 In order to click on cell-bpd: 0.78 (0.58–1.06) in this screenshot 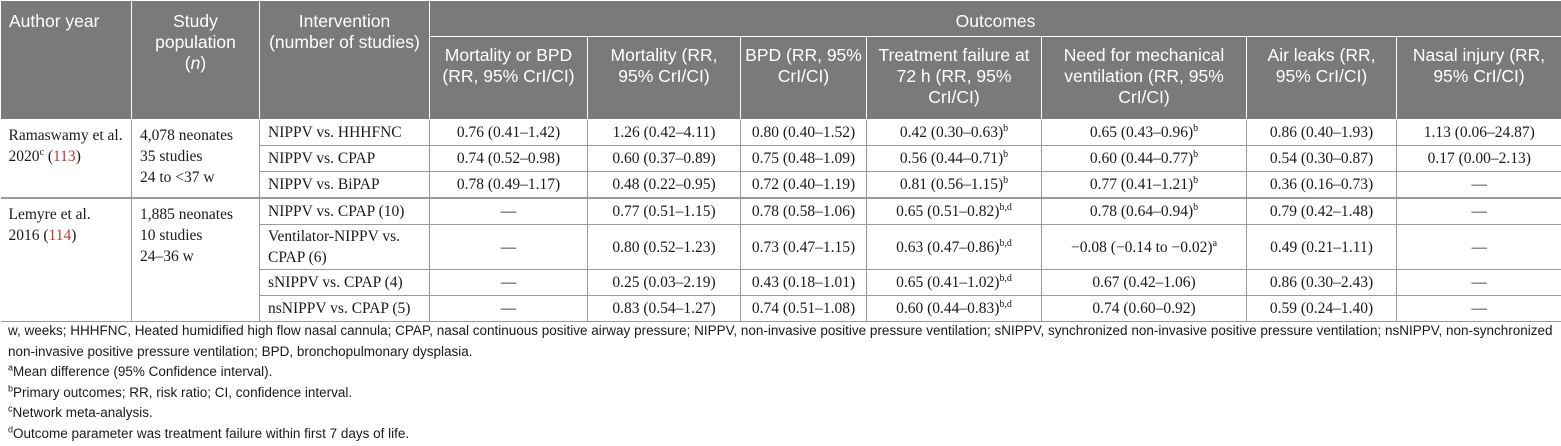, I will do `click(803, 211)`.